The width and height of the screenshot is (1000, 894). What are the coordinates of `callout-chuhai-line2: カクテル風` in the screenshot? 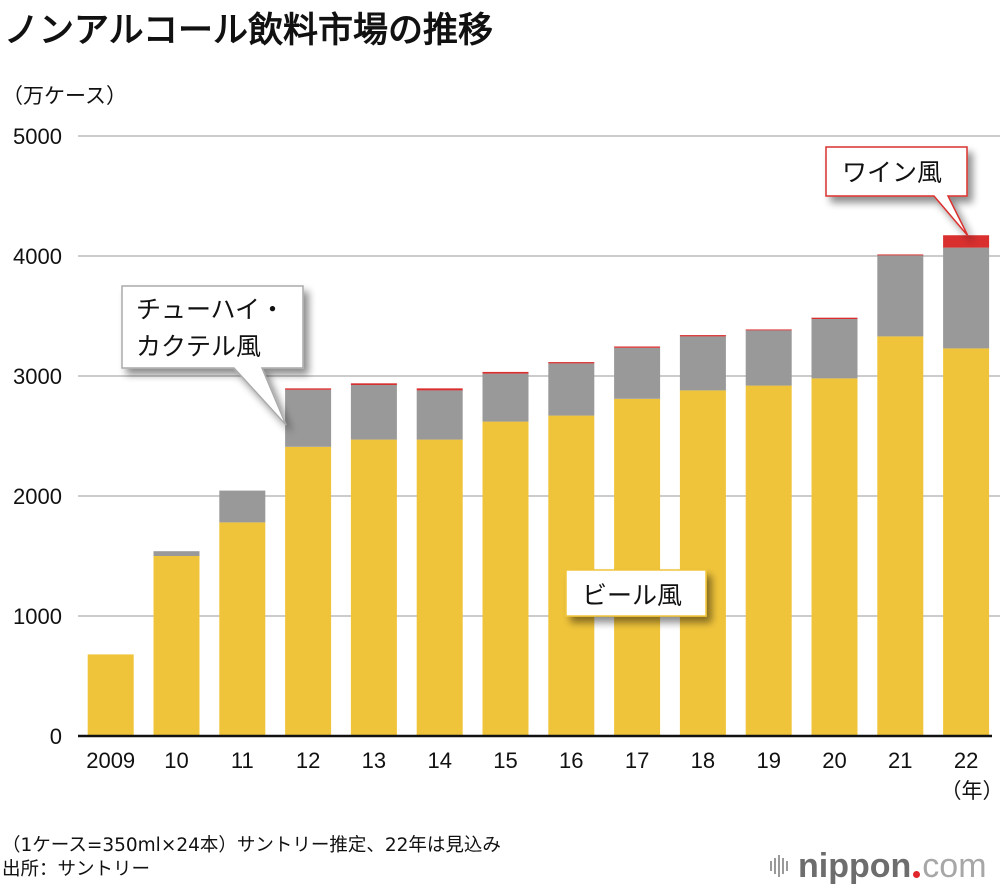 It's located at (198, 346).